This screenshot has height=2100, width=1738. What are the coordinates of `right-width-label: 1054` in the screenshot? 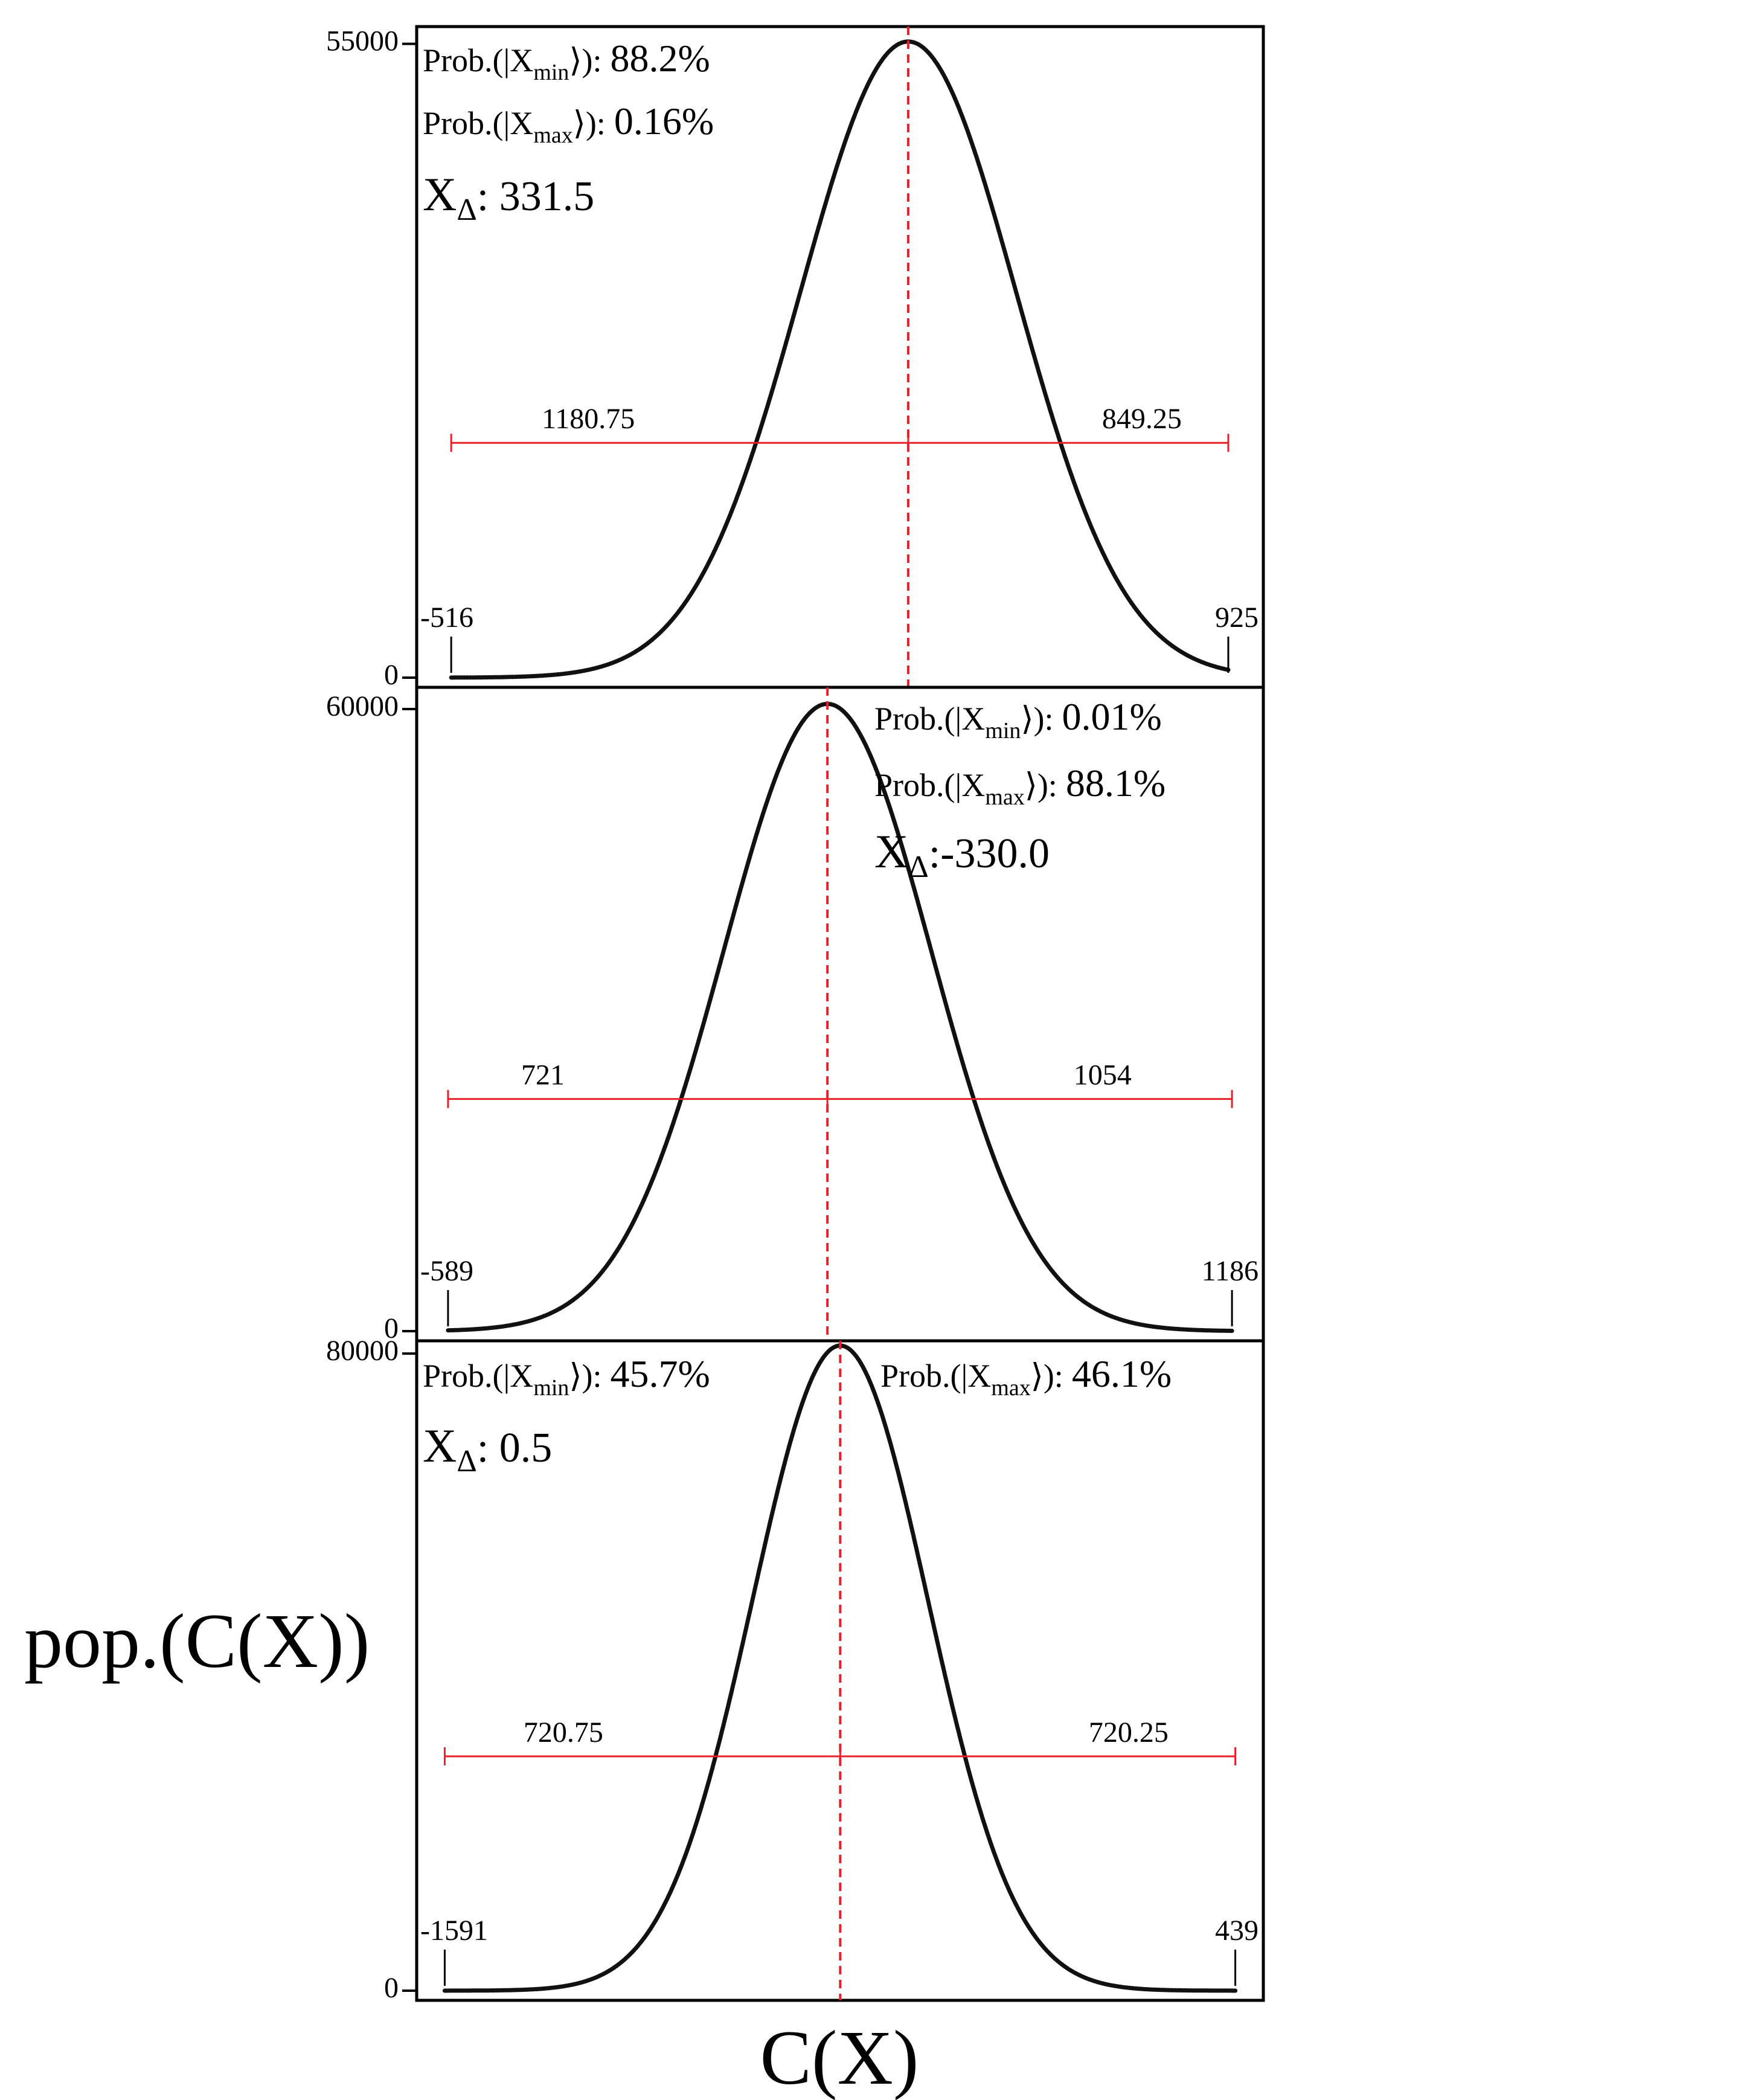 It's located at (1103, 1075).